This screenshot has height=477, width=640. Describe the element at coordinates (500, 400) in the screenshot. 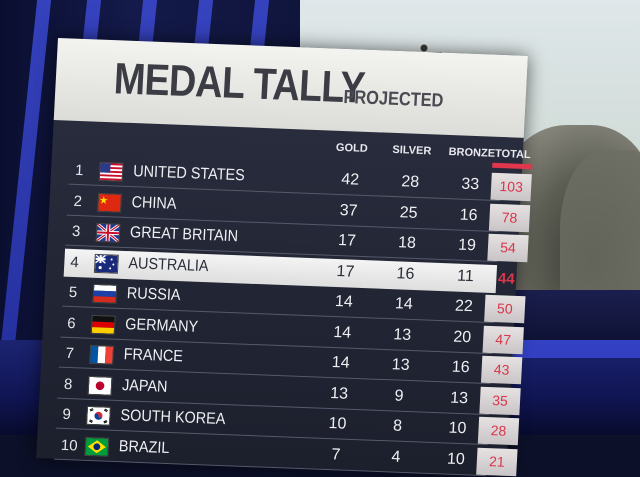

I see `total-count: 35` at that location.